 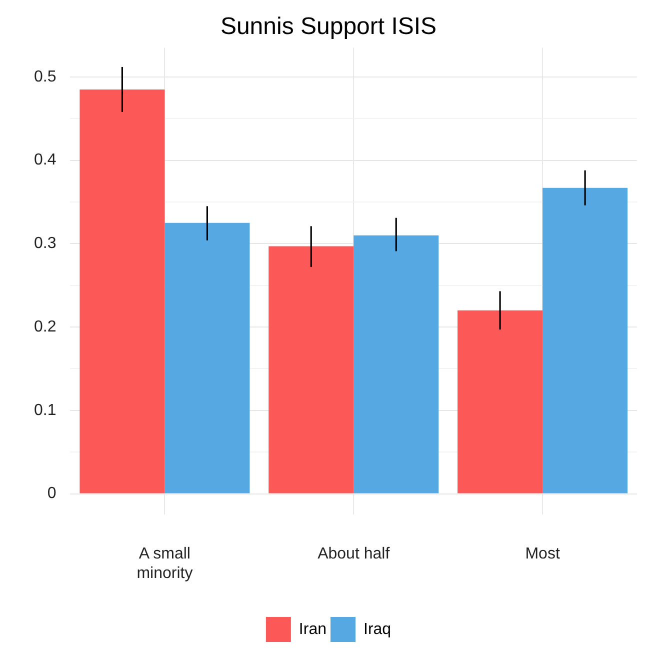 What do you see at coordinates (378, 629) in the screenshot?
I see `legend-label: Iraq` at bounding box center [378, 629].